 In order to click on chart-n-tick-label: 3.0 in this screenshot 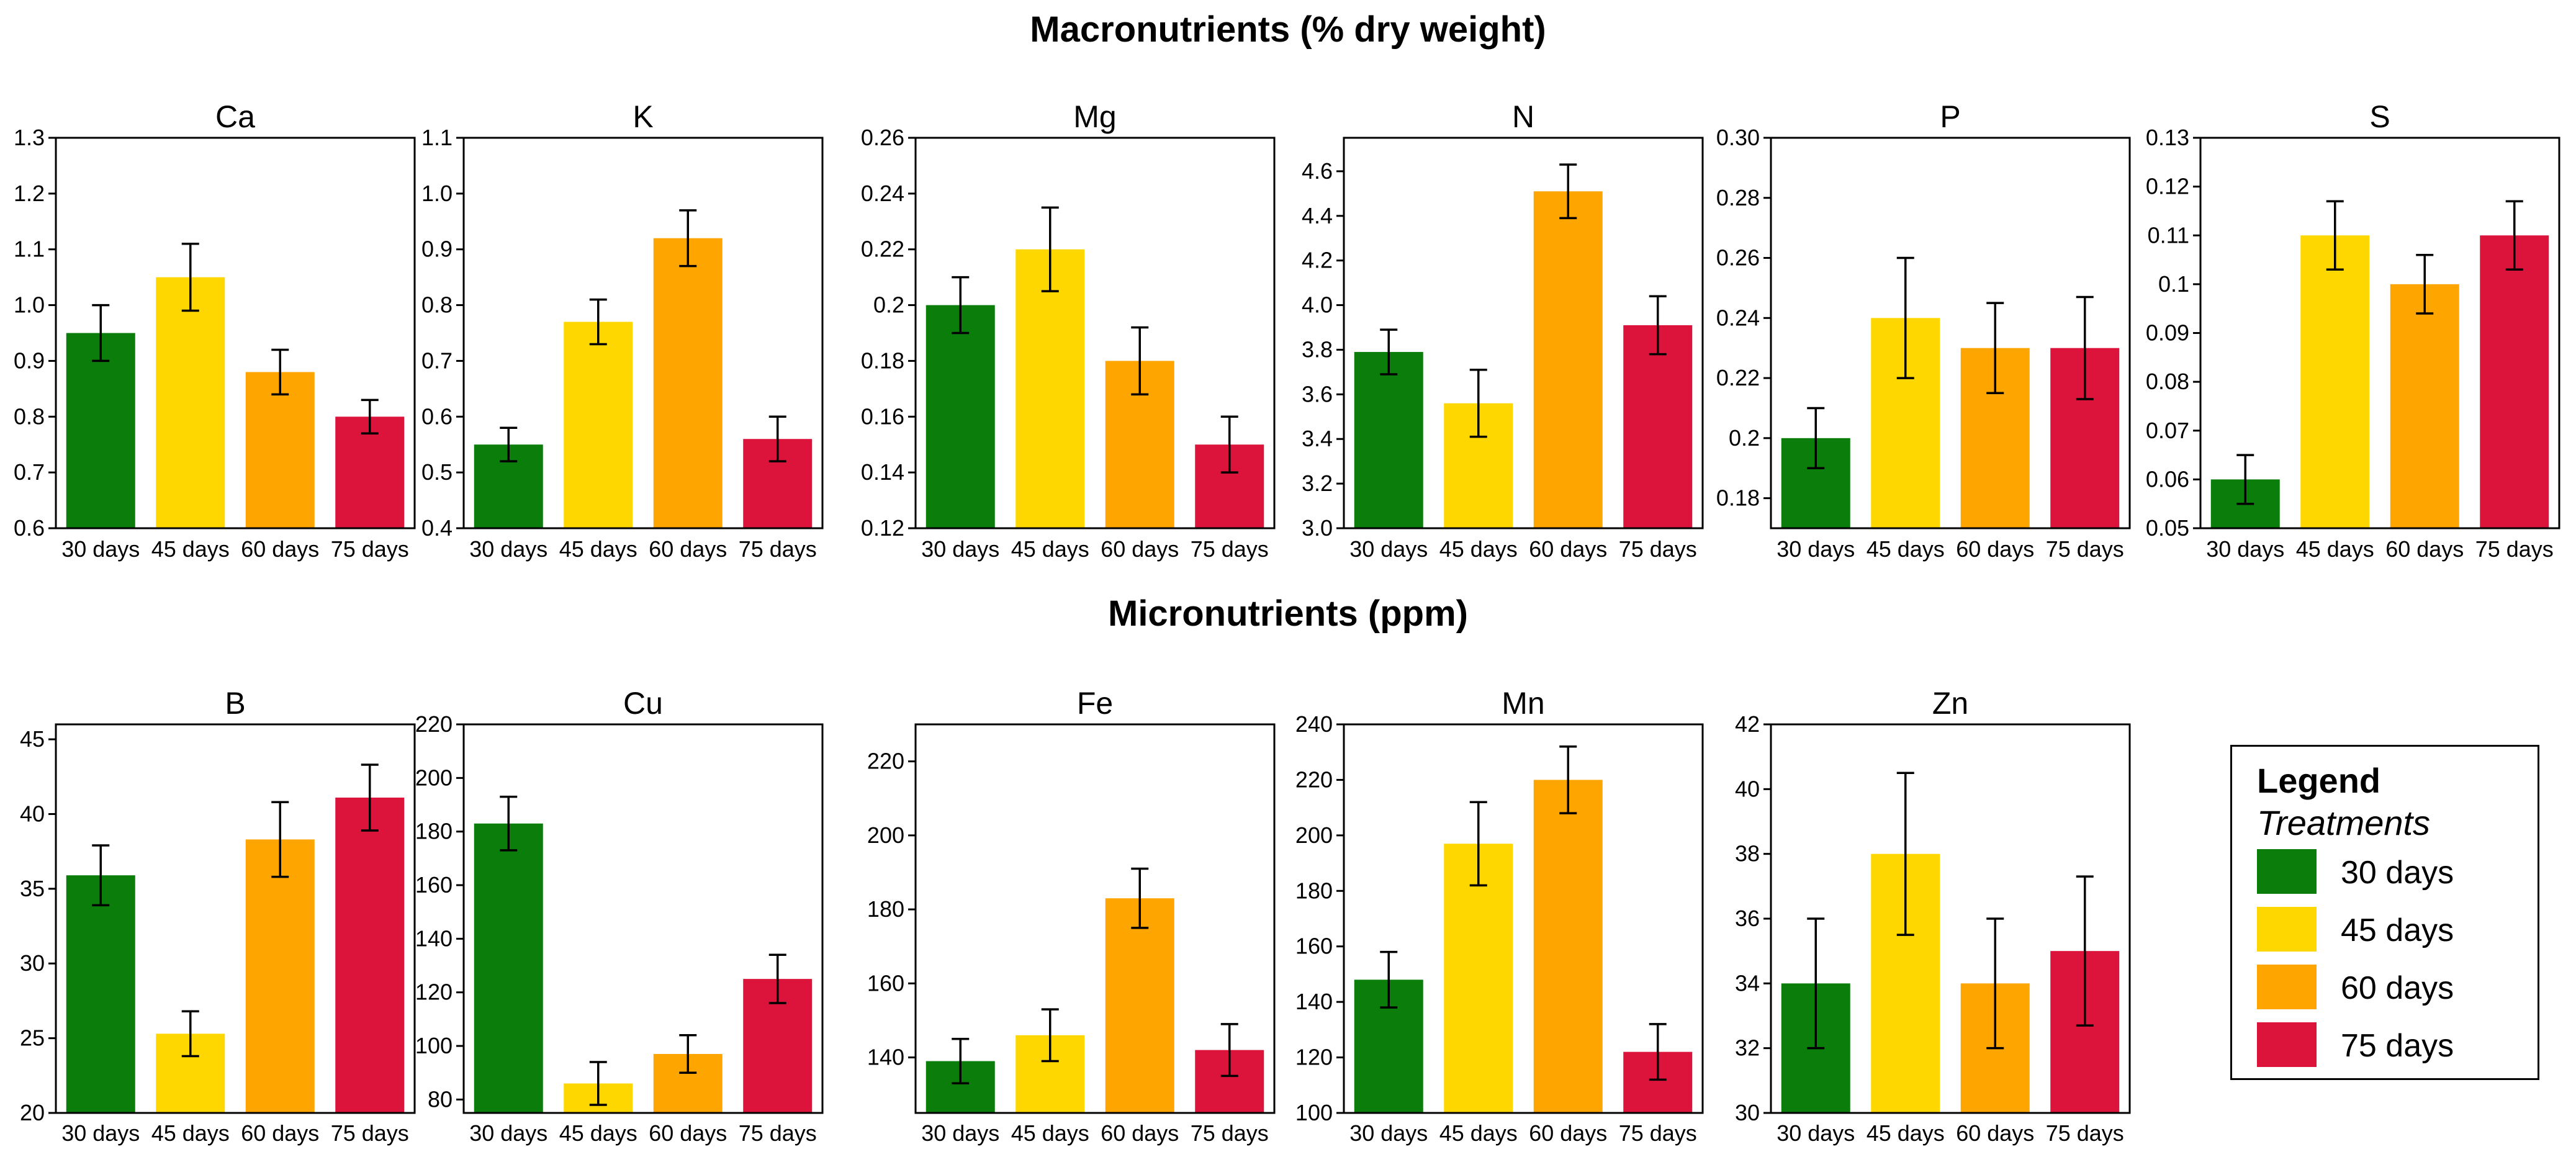, I will do `click(1317, 528)`.